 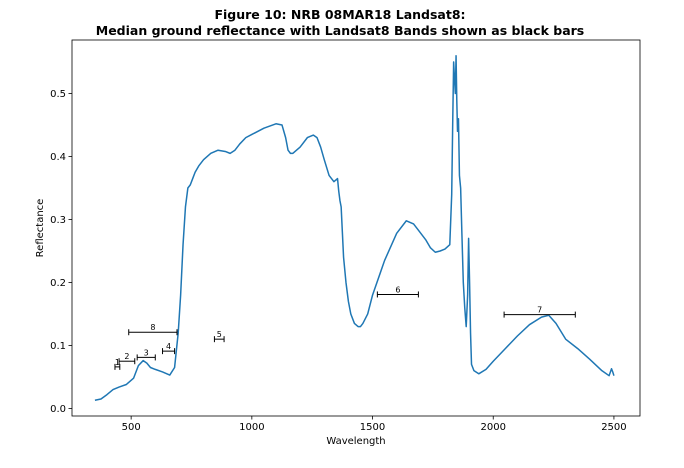 What do you see at coordinates (355, 441) in the screenshot?
I see `x-axis-label: Wavelength` at bounding box center [355, 441].